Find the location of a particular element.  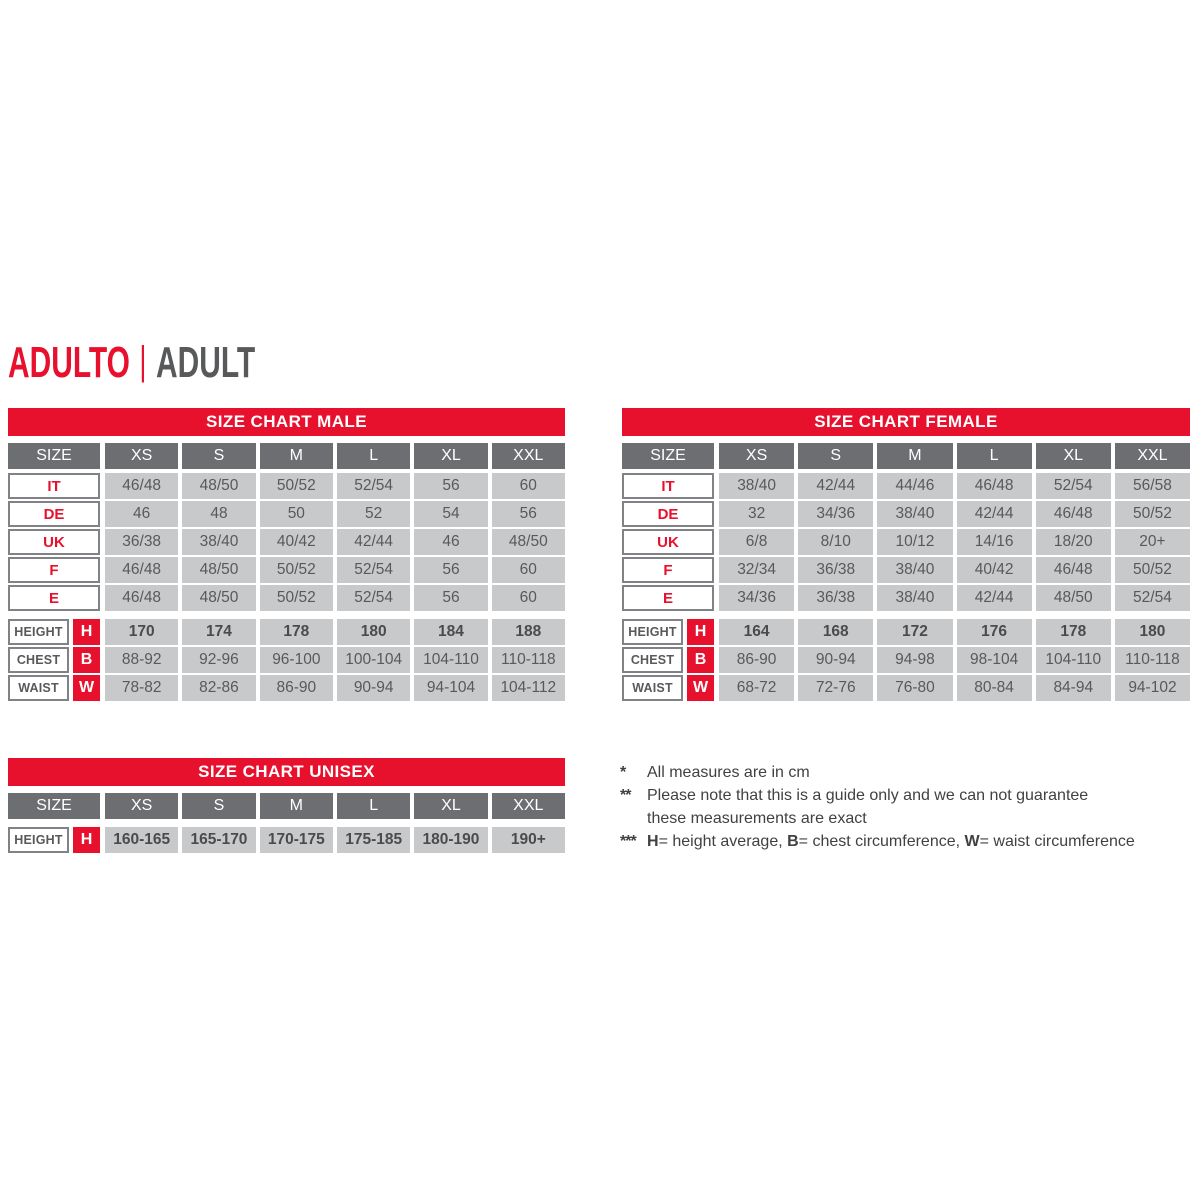

measure-cell: 78-82 is located at coordinates (142, 688).